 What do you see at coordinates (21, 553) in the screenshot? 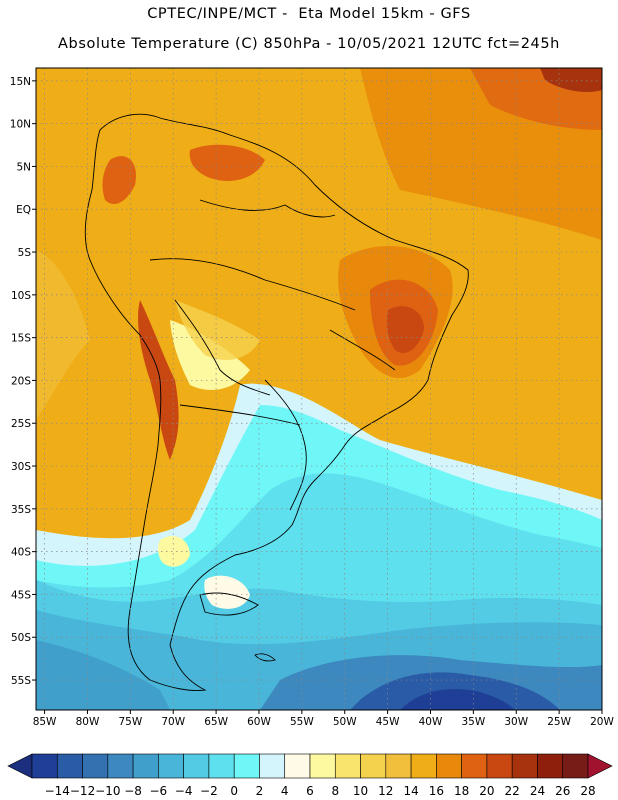
I see `lat-tick-label: 40S` at bounding box center [21, 553].